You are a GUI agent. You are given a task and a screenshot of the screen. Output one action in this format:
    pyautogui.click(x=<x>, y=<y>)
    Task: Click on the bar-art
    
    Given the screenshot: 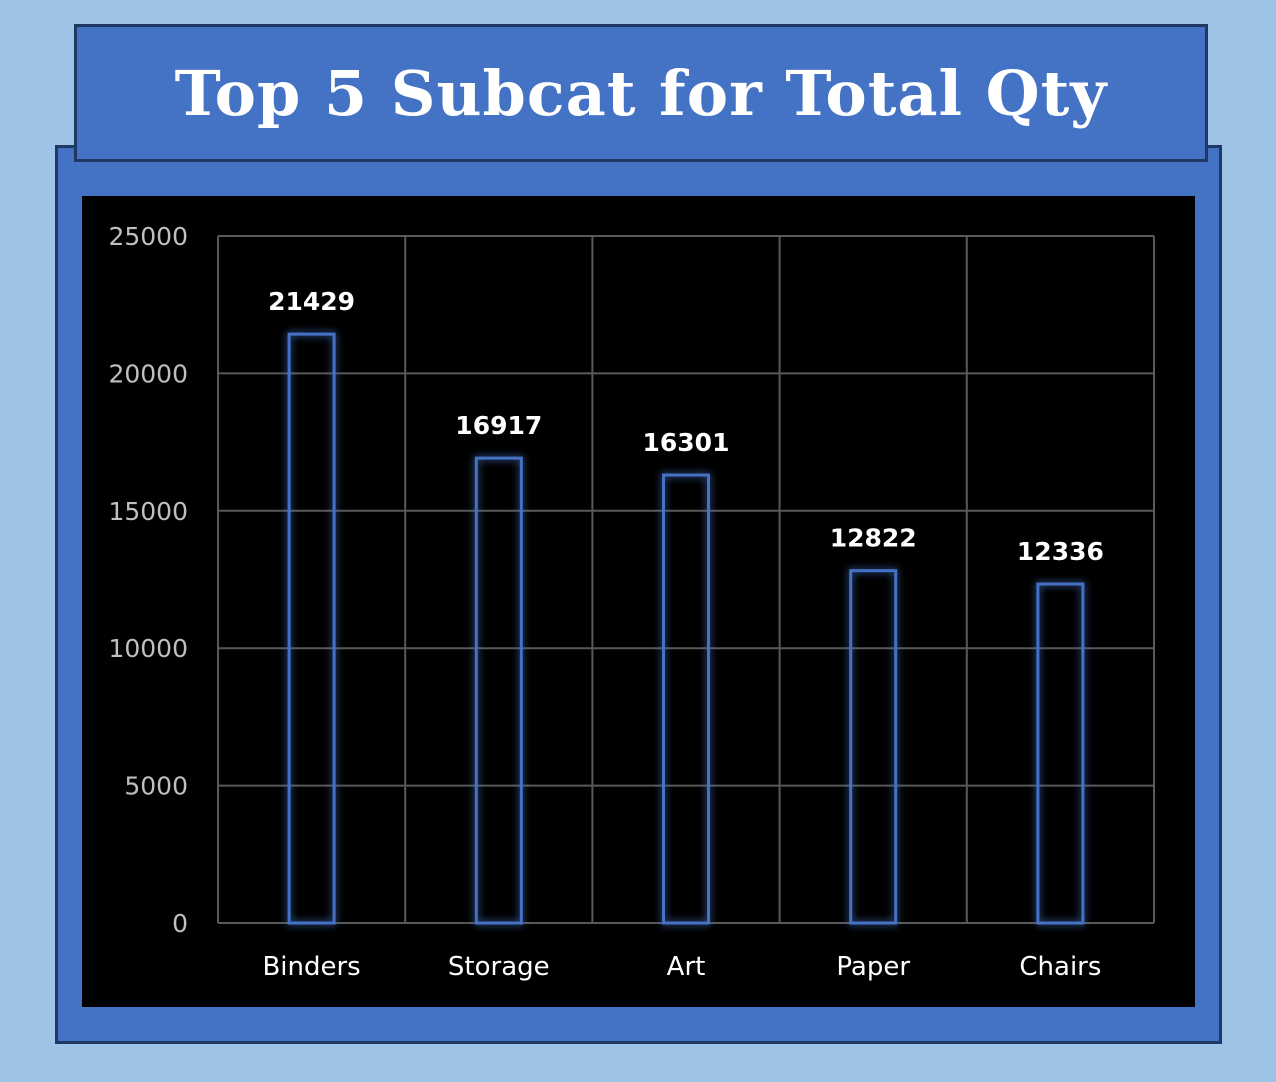 What is the action you would take?
    pyautogui.click(x=686, y=699)
    